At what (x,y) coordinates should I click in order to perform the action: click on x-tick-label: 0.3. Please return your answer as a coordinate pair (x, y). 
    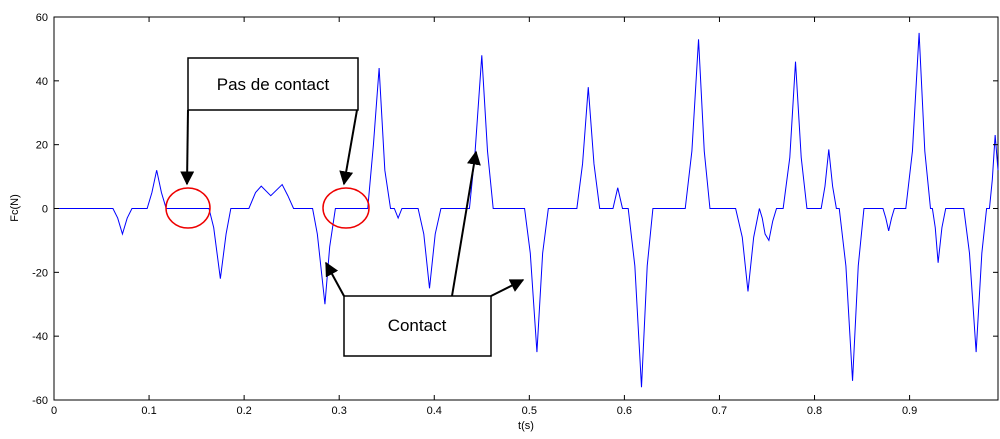
    Looking at the image, I should click on (339, 411).